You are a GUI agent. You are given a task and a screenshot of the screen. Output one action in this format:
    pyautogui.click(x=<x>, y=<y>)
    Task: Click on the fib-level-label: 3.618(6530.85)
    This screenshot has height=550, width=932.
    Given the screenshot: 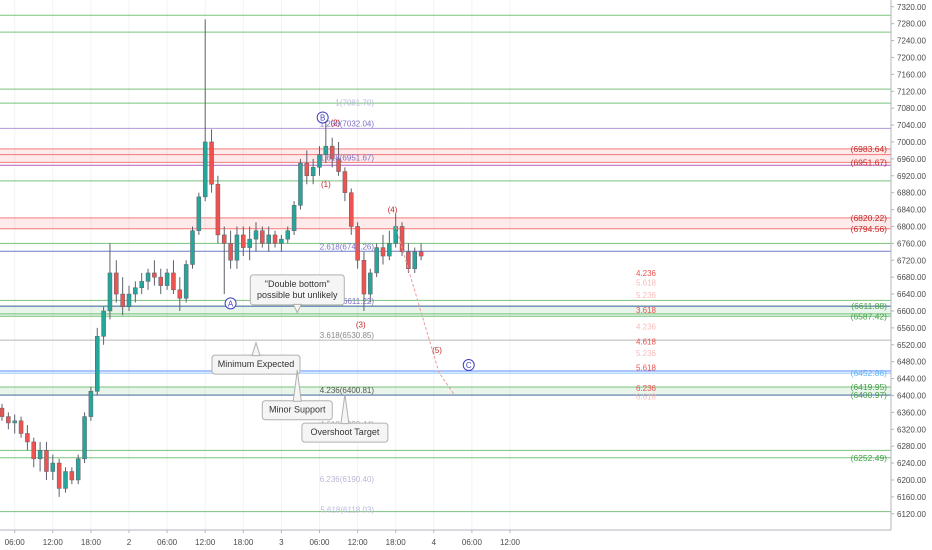 What is the action you would take?
    pyautogui.click(x=347, y=335)
    